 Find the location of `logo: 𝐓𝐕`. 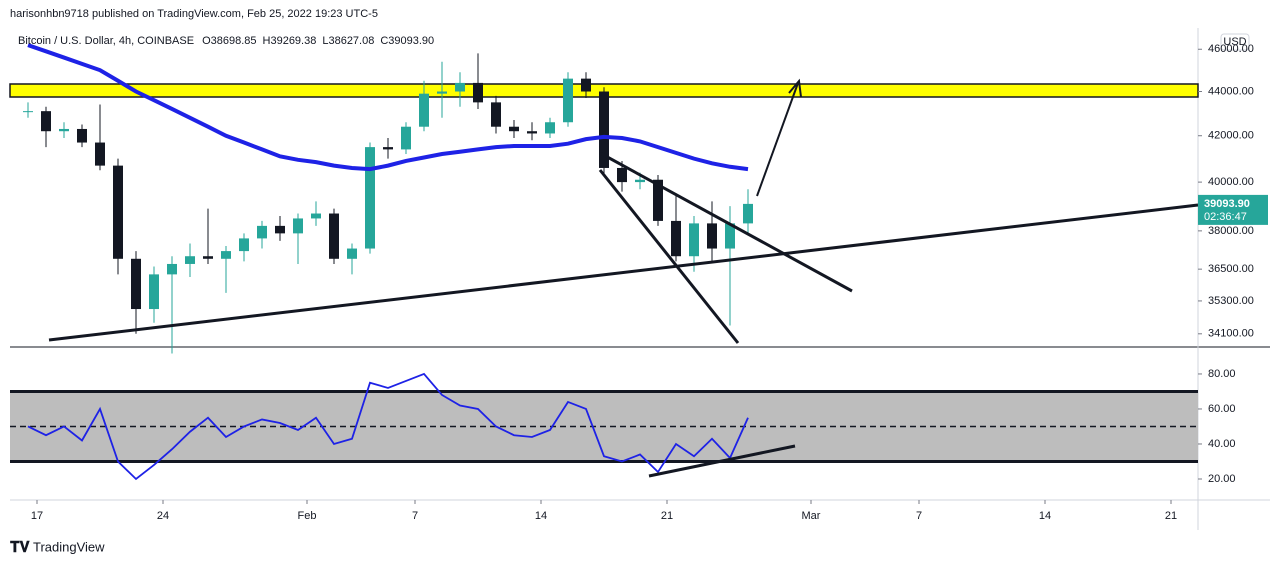

logo: 𝐓𝐕 is located at coordinates (20, 547).